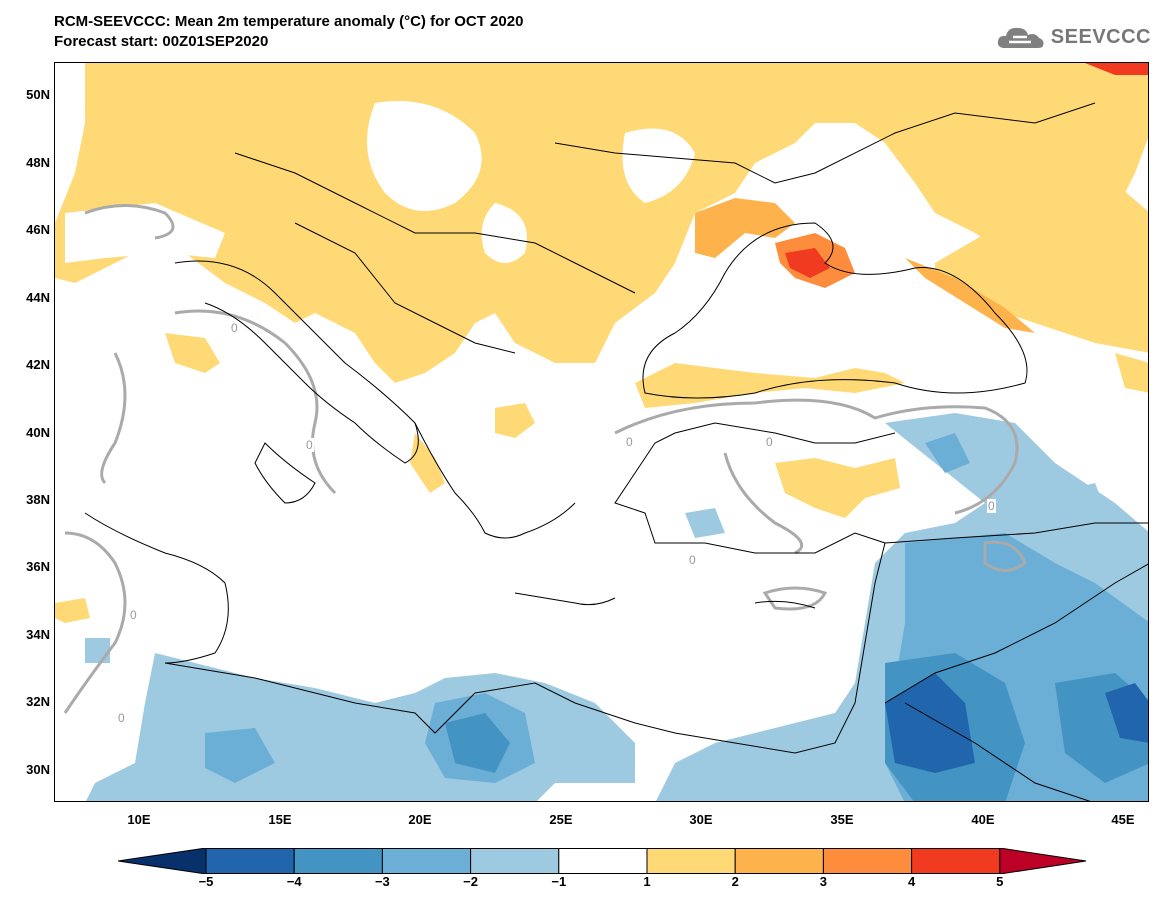 This screenshot has width=1165, height=907. What do you see at coordinates (38, 432) in the screenshot?
I see `lat-label: 40N` at bounding box center [38, 432].